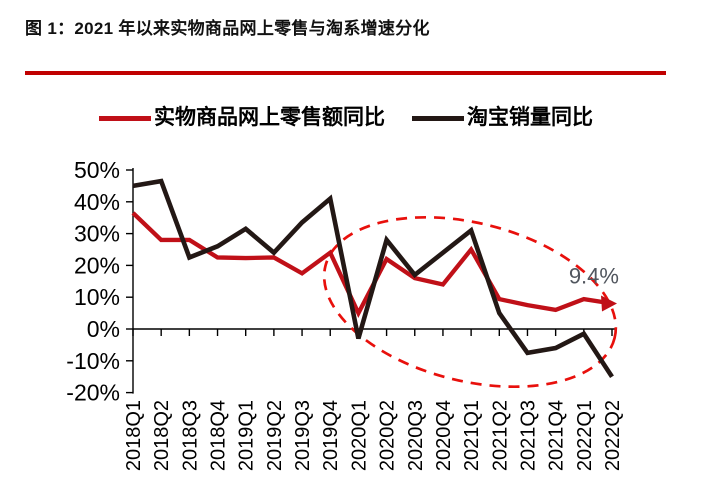  I want to click on x-tick-label: 2021Q3, so click(528, 435).